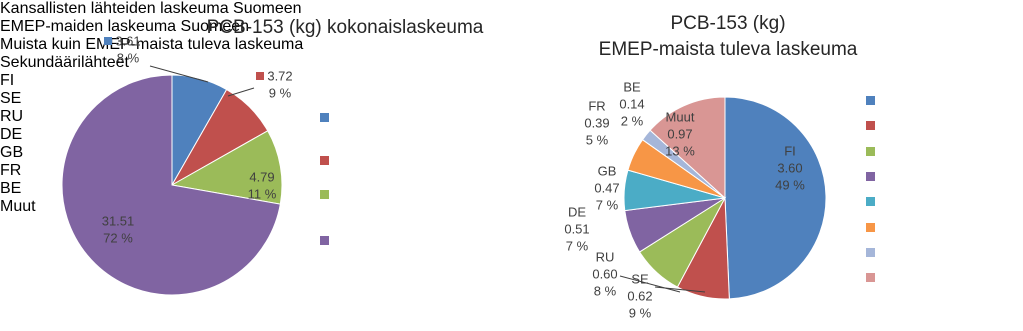 The image size is (1023, 331). I want to click on data-label-category: Muut, so click(680, 116).